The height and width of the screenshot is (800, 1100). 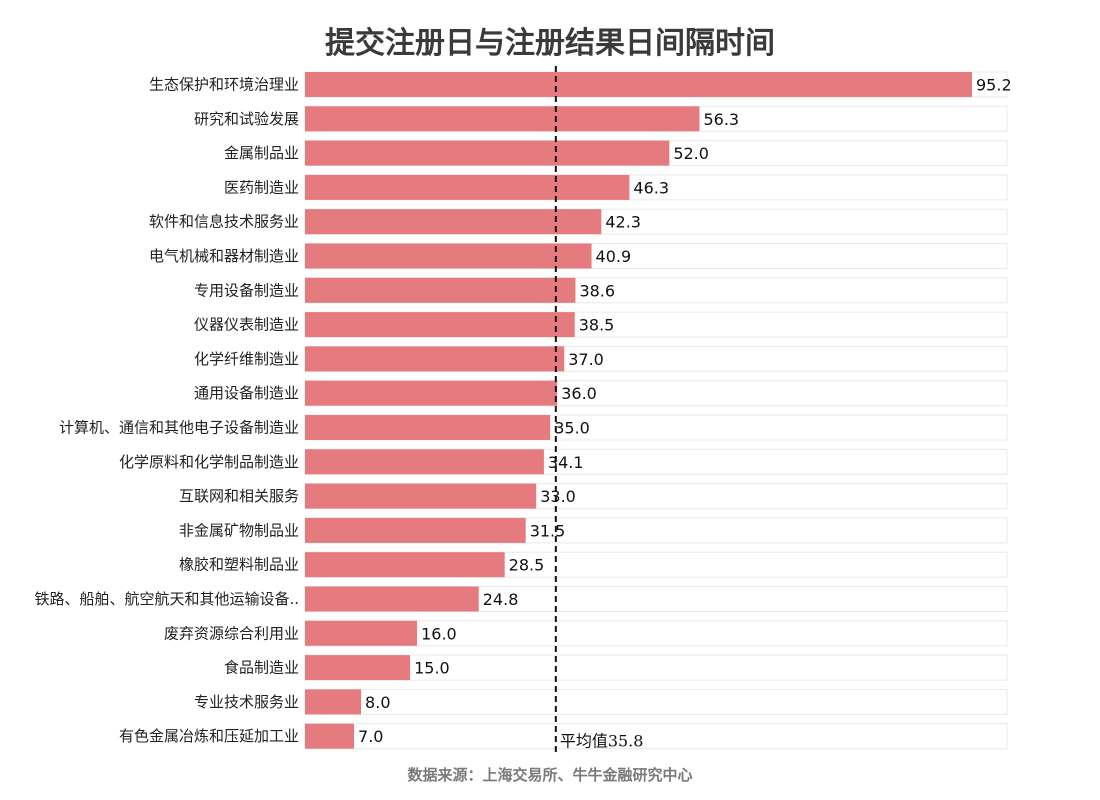 What do you see at coordinates (239, 530) in the screenshot?
I see `category-label: 非金属矿物制品业` at bounding box center [239, 530].